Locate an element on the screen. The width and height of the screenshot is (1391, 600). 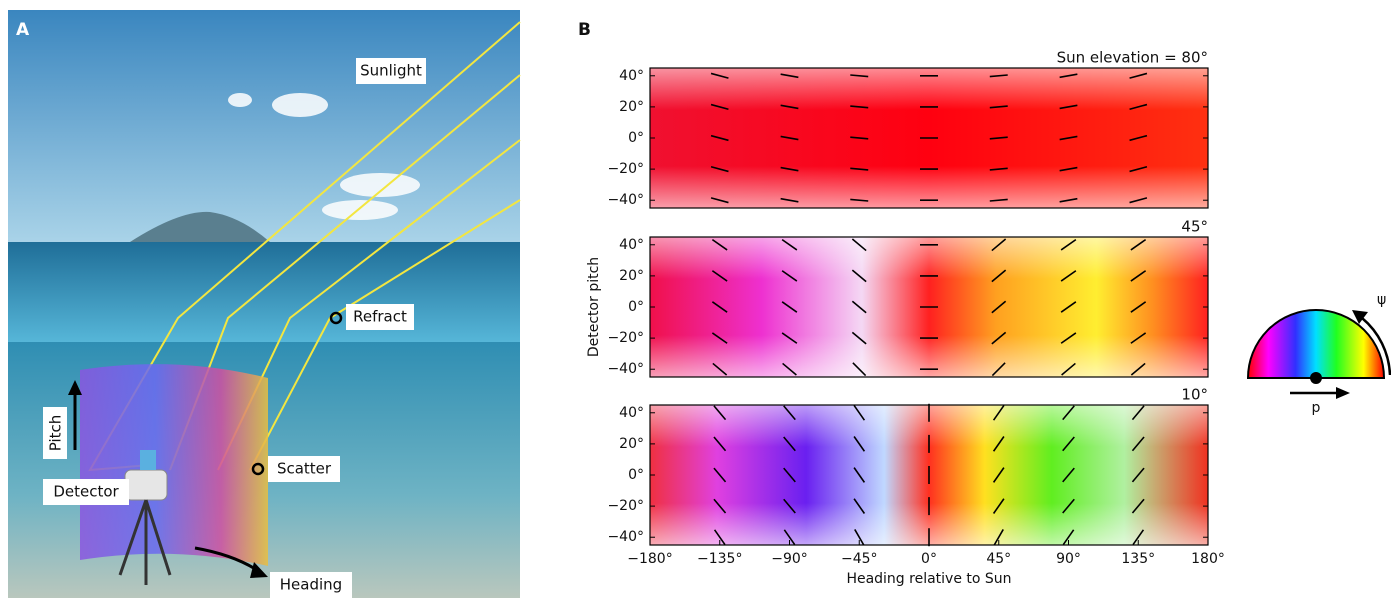
annotation: Pitch is located at coordinates (56, 433).